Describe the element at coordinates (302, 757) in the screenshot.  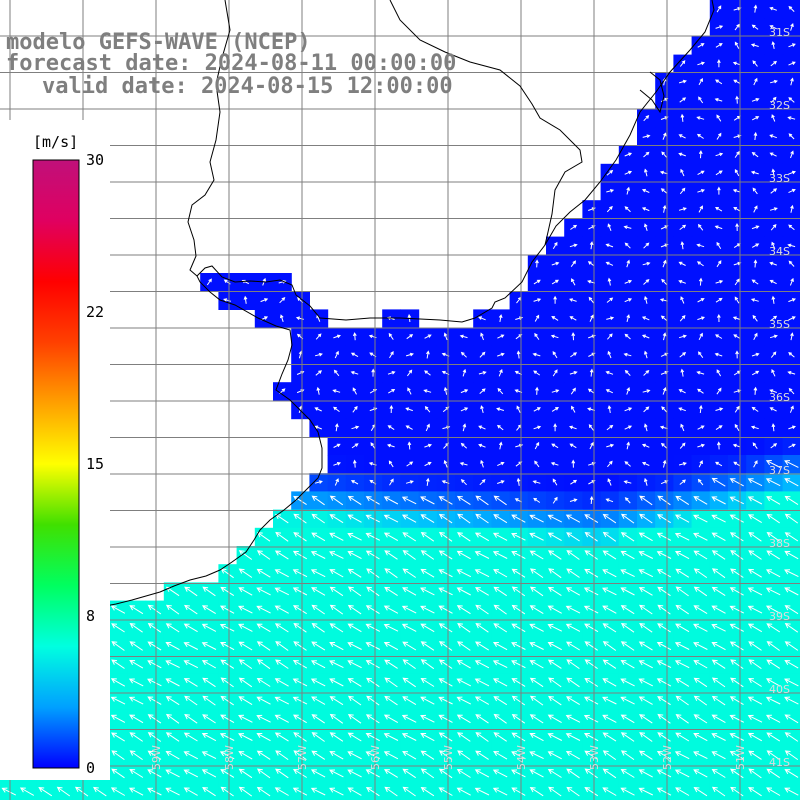
I see `longitude-label: 57W` at that location.